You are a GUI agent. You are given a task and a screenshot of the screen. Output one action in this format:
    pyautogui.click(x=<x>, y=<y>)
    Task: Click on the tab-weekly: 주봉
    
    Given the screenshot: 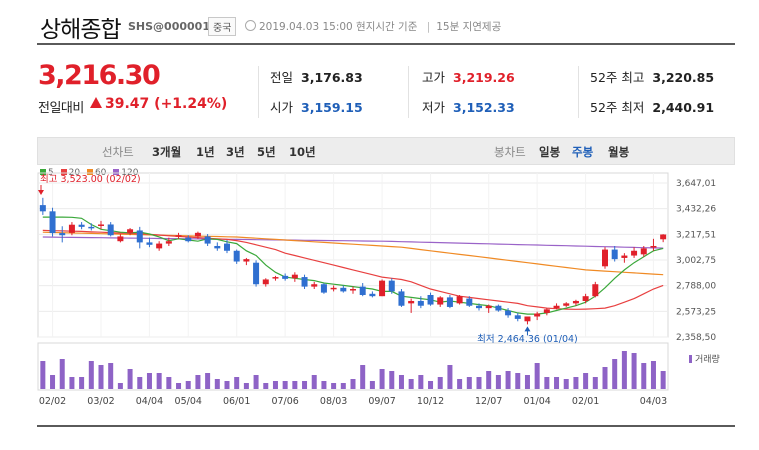 What is the action you would take?
    pyautogui.click(x=583, y=152)
    